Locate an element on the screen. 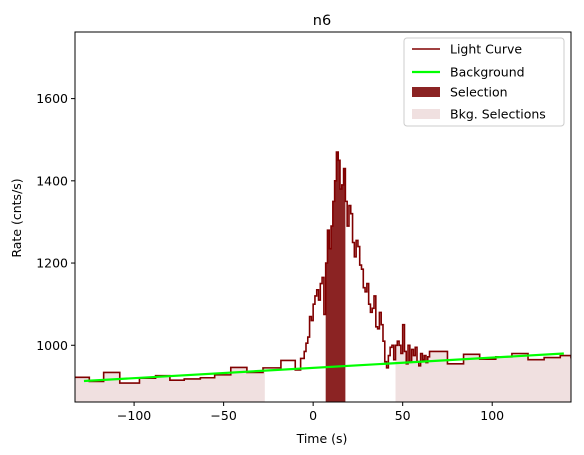  legend-swatch-selection is located at coordinates (426, 92).